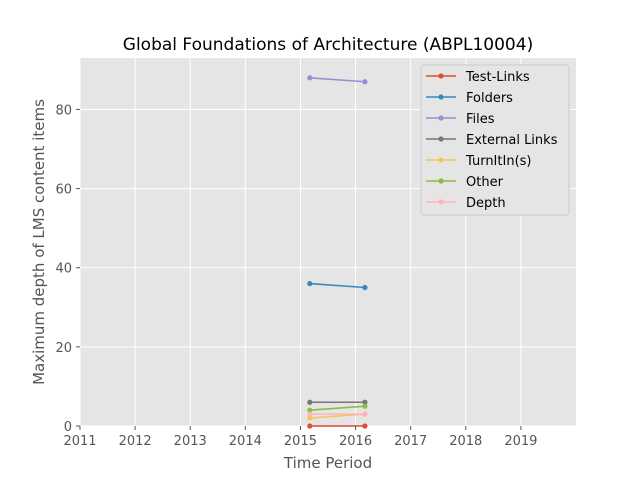 The image size is (640, 480). I want to click on legend-label: Folders, so click(489, 98).